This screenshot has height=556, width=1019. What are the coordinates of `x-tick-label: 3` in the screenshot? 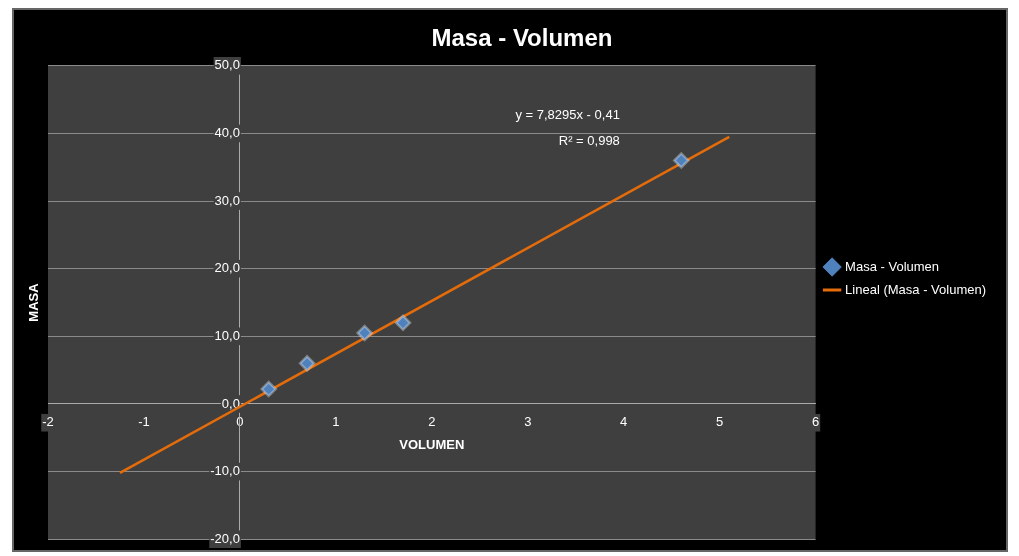 It's located at (528, 422).